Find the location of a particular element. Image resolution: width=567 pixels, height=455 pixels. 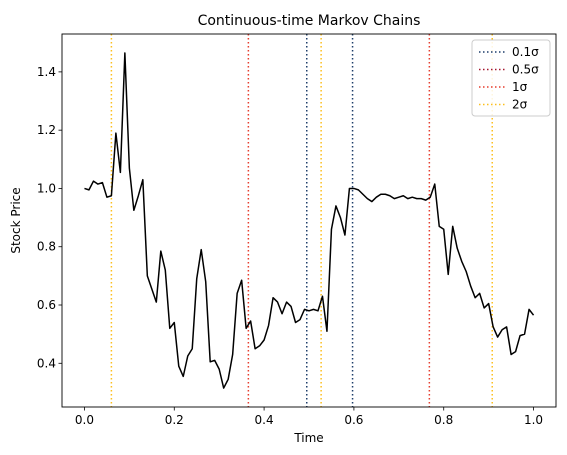

legend-label-0: 0.1σ is located at coordinates (525, 52).